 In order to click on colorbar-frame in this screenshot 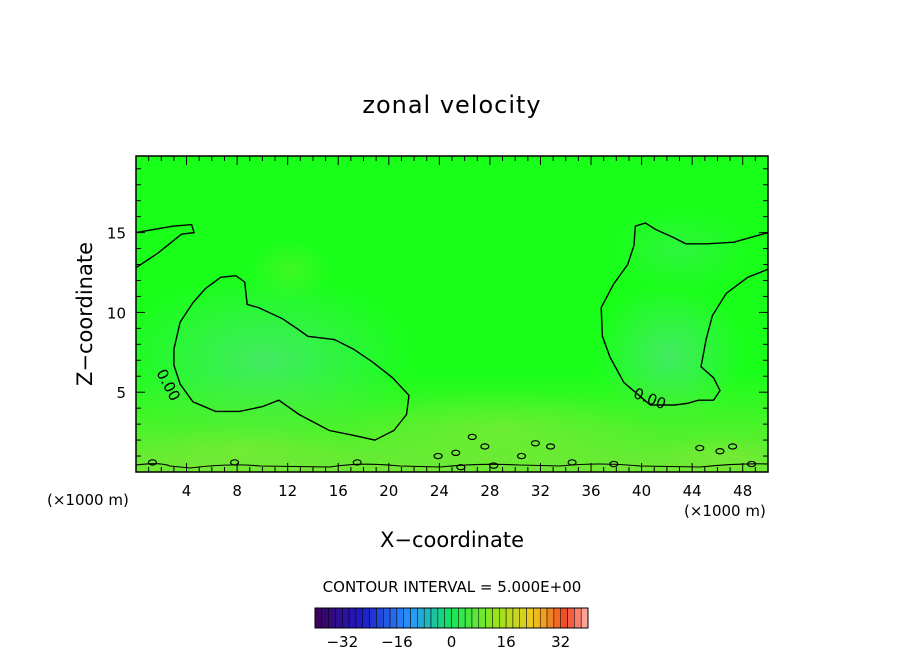, I will do `click(451, 618)`.